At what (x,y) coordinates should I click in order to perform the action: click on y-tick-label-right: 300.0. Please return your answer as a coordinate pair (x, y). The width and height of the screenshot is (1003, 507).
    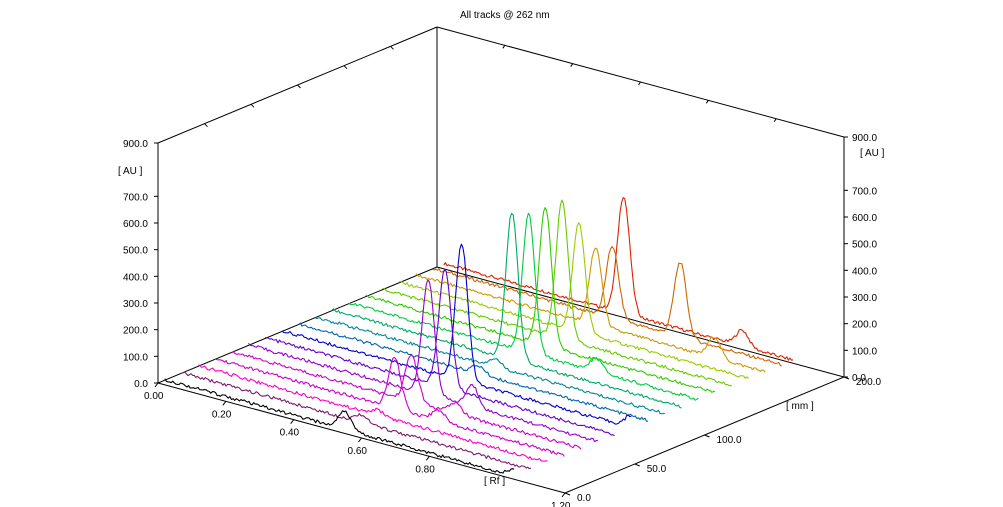
    Looking at the image, I should click on (864, 298).